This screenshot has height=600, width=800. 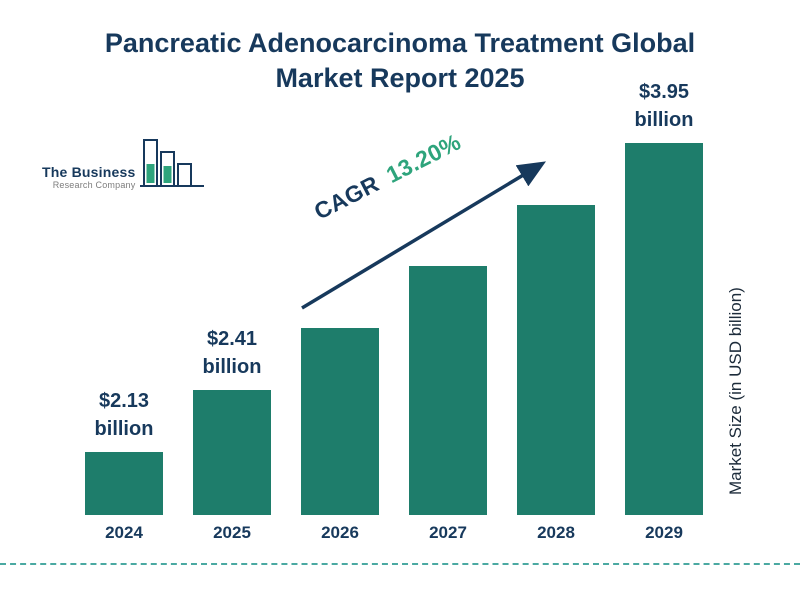 What do you see at coordinates (556, 532) in the screenshot?
I see `x-axis-label: 2028` at bounding box center [556, 532].